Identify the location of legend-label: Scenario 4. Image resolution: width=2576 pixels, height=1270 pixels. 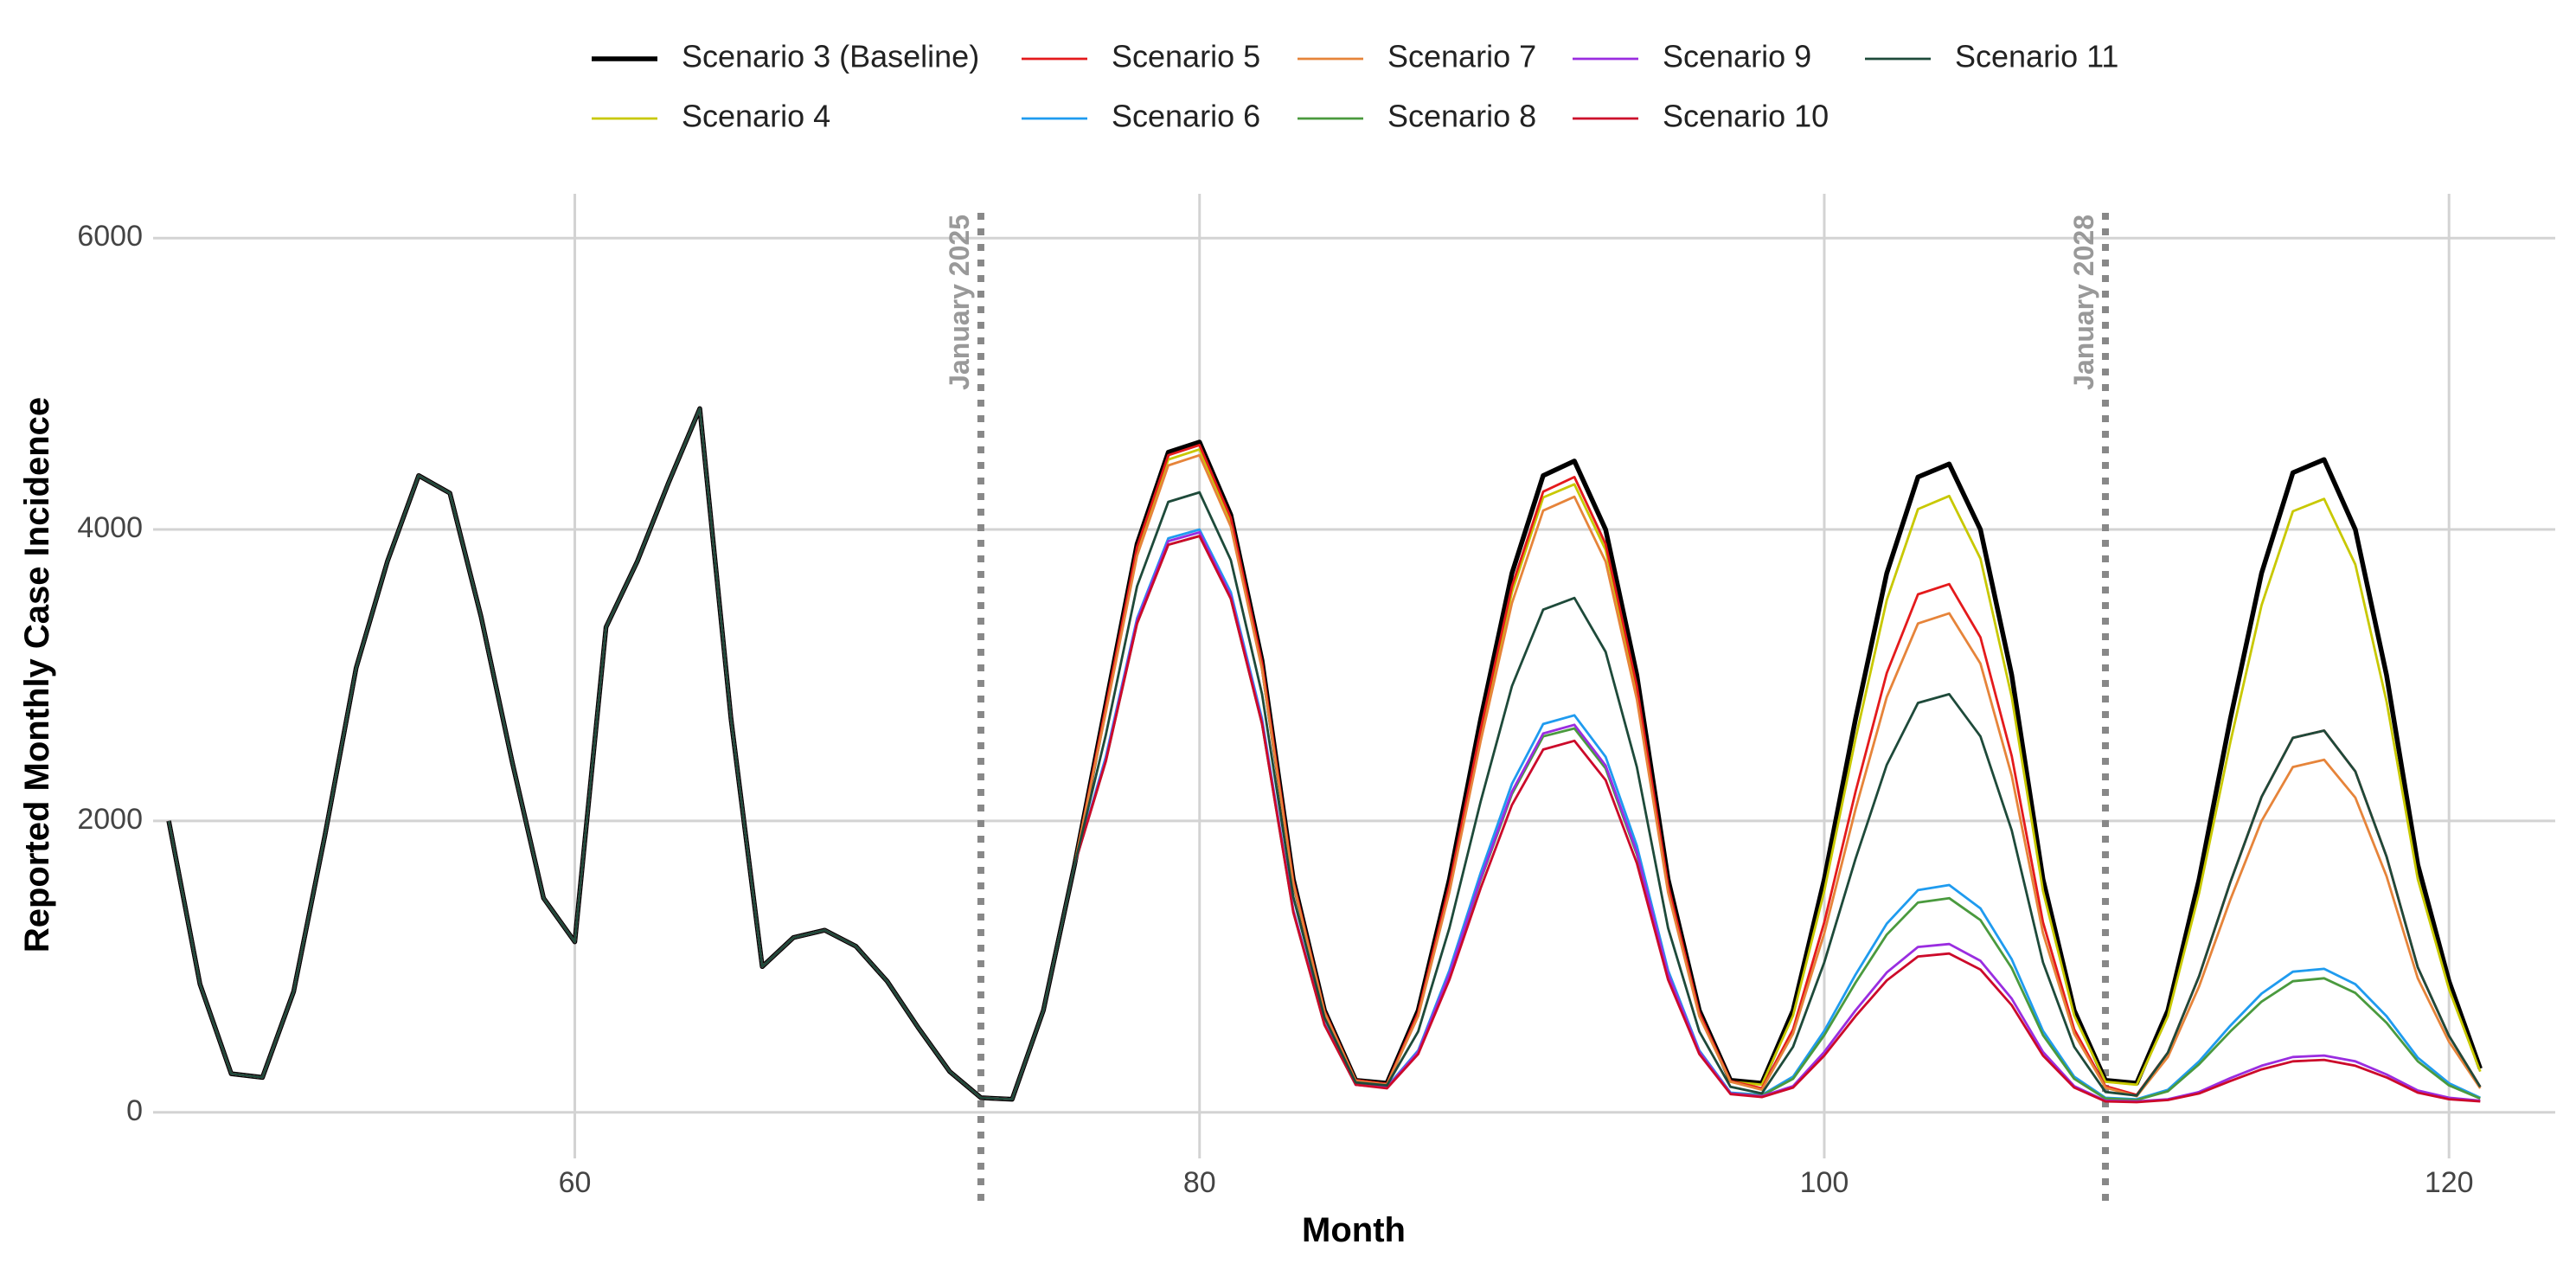
(756, 116).